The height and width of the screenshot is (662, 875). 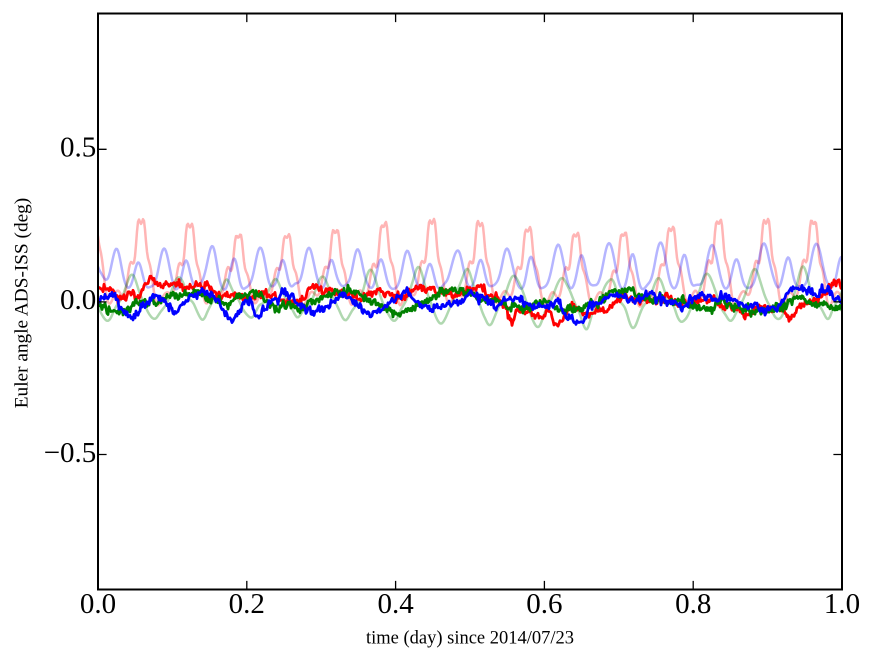 What do you see at coordinates (22, 303) in the screenshot?
I see `svg-text: Euler angle ADS-ISS (deg)` at bounding box center [22, 303].